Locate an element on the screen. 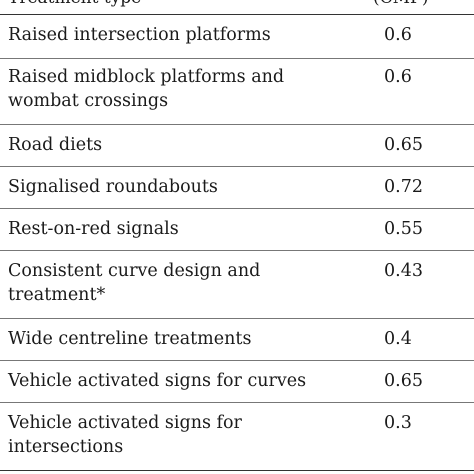 The height and width of the screenshot is (474, 474). treatment-cell: Wide centreline treatments is located at coordinates (130, 339).